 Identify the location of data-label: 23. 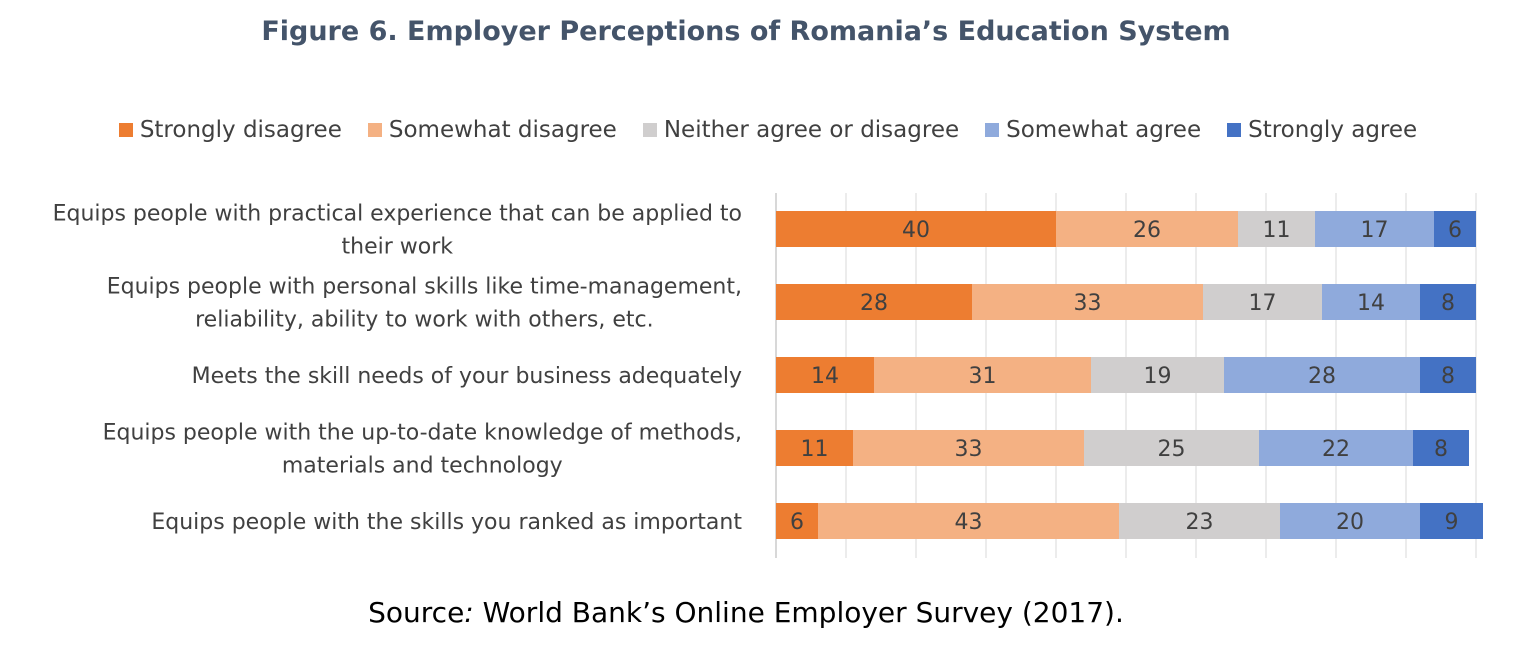
(1200, 522).